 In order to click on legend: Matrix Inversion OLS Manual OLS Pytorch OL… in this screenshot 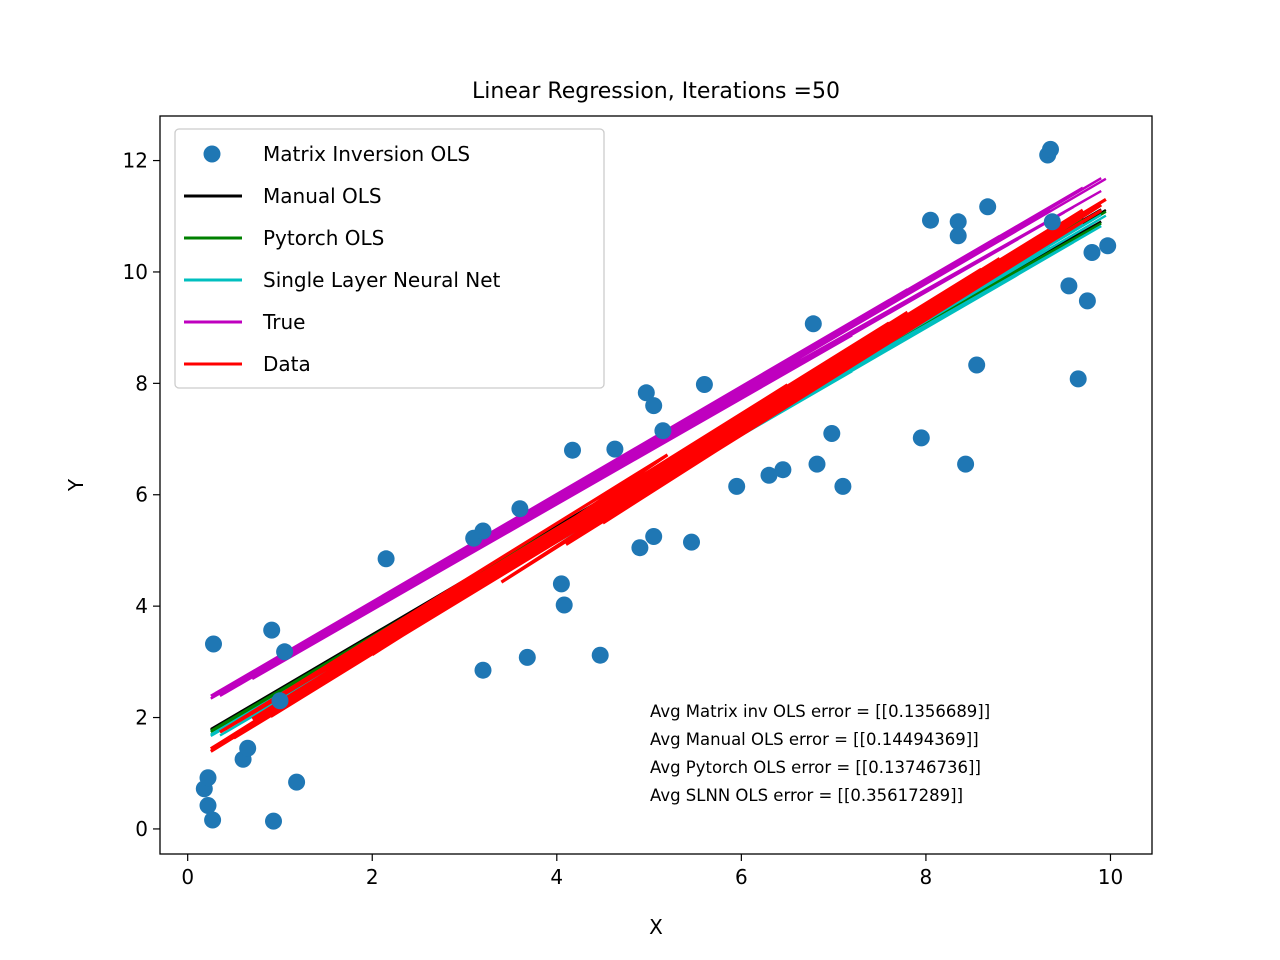, I will do `click(389, 258)`.